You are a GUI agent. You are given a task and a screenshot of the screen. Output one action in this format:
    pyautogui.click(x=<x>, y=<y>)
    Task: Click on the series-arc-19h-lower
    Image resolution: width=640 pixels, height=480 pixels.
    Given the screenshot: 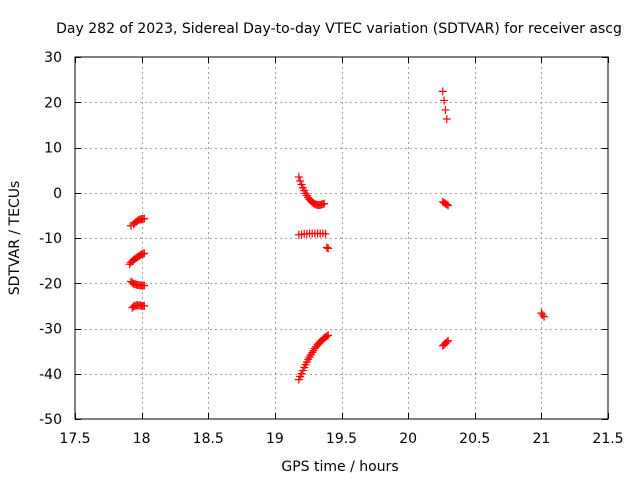 What is the action you would take?
    pyautogui.click(x=313, y=357)
    